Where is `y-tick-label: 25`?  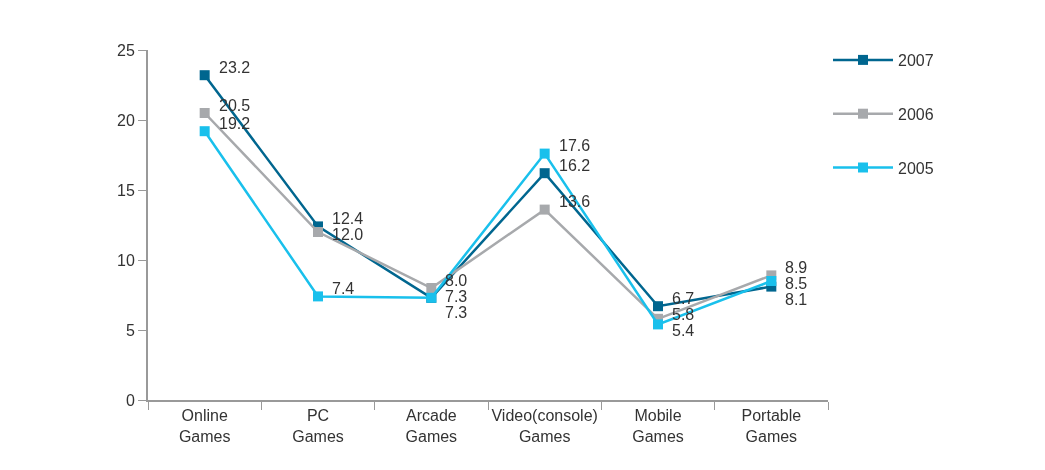 y-tick-label: 25 is located at coordinates (126, 50).